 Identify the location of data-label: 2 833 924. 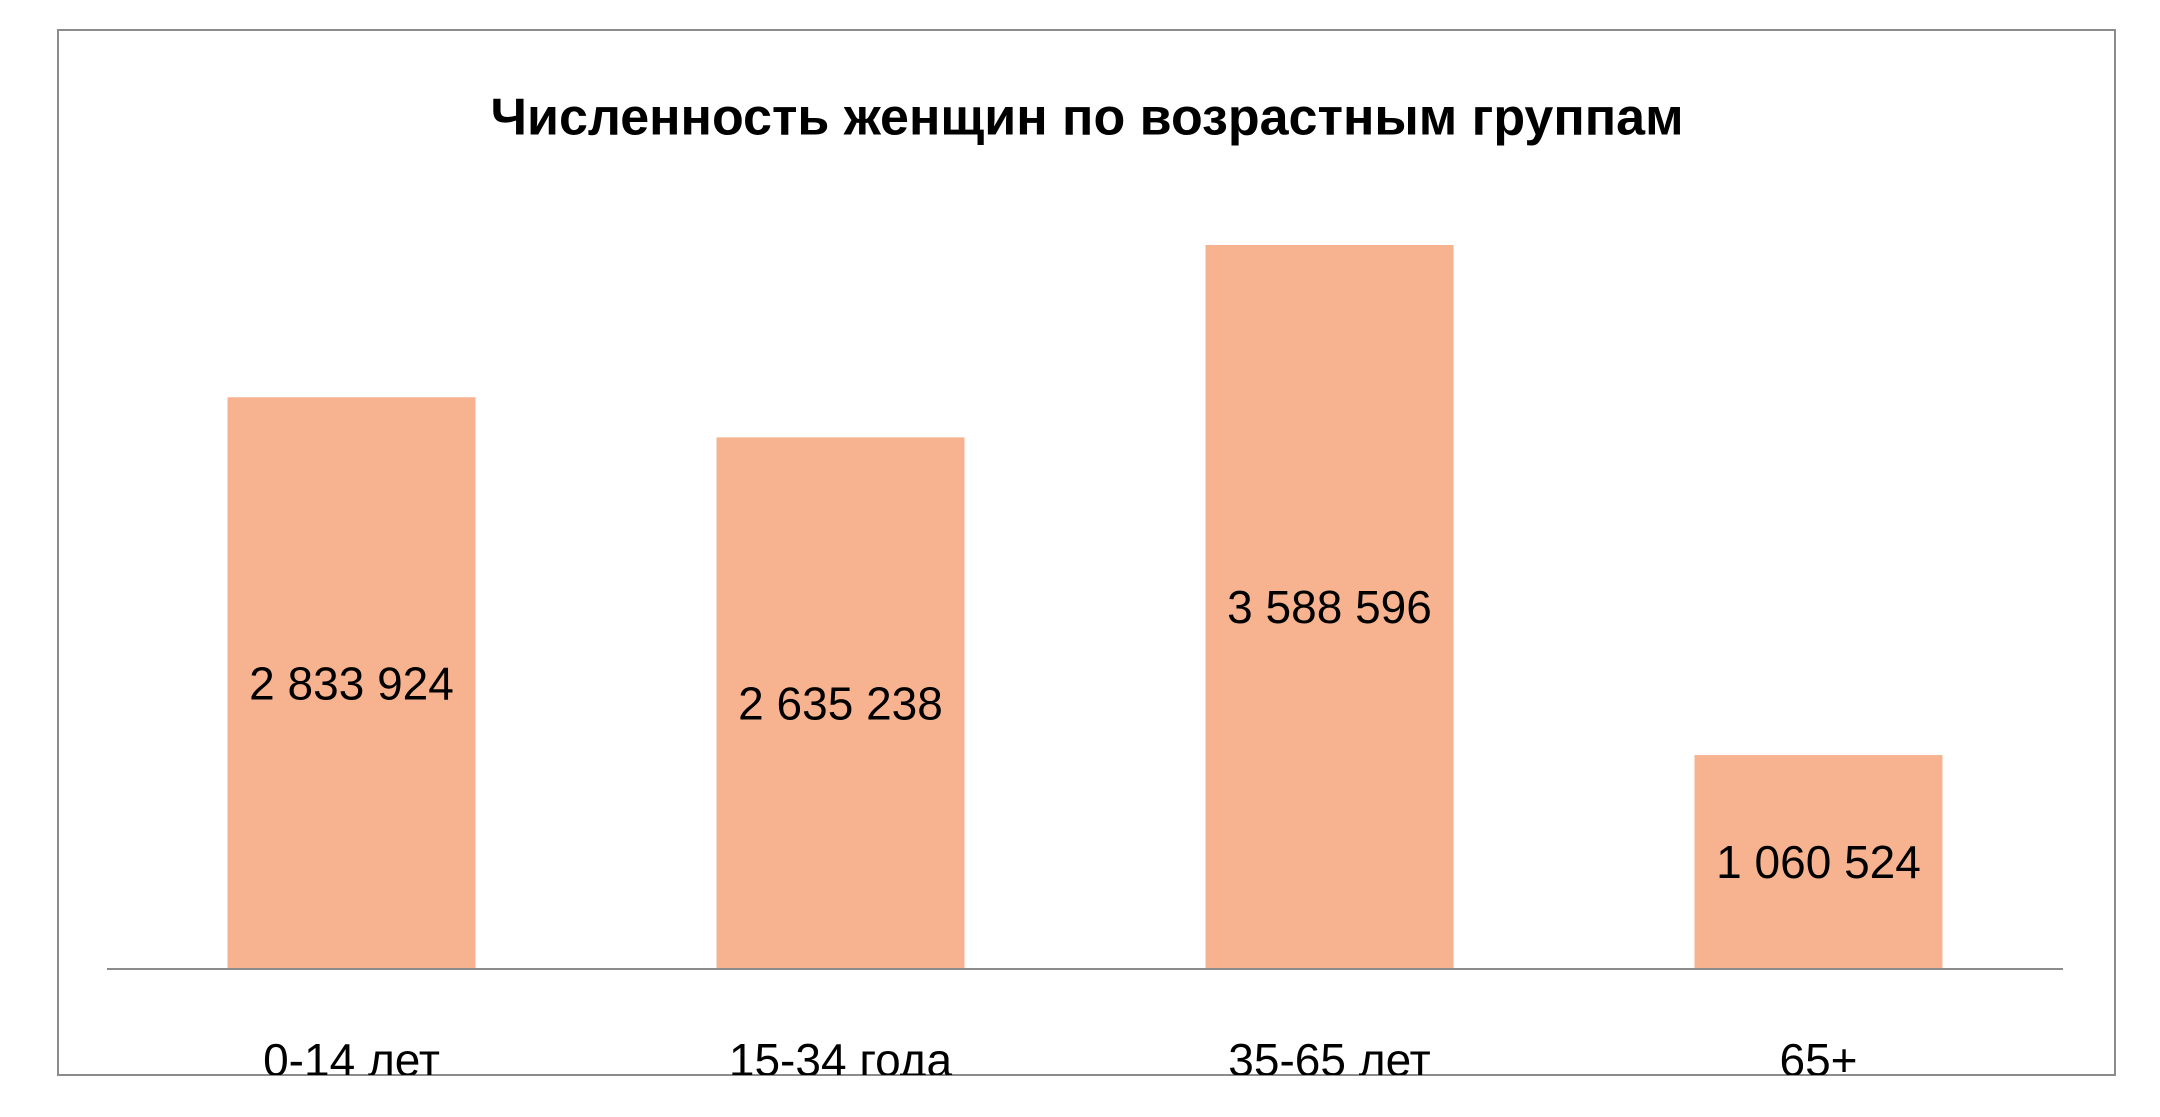
(351, 683).